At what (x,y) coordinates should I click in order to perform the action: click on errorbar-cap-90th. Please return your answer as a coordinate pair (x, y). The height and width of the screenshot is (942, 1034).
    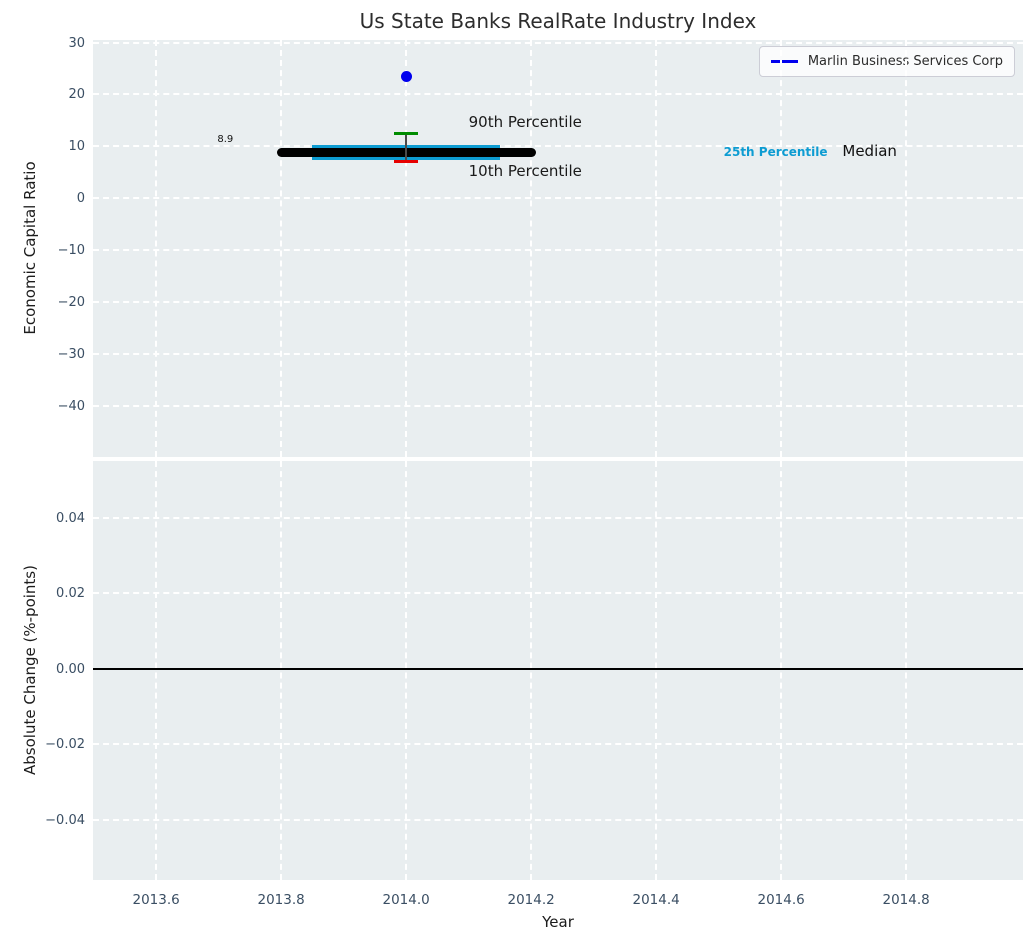
    Looking at the image, I should click on (406, 133).